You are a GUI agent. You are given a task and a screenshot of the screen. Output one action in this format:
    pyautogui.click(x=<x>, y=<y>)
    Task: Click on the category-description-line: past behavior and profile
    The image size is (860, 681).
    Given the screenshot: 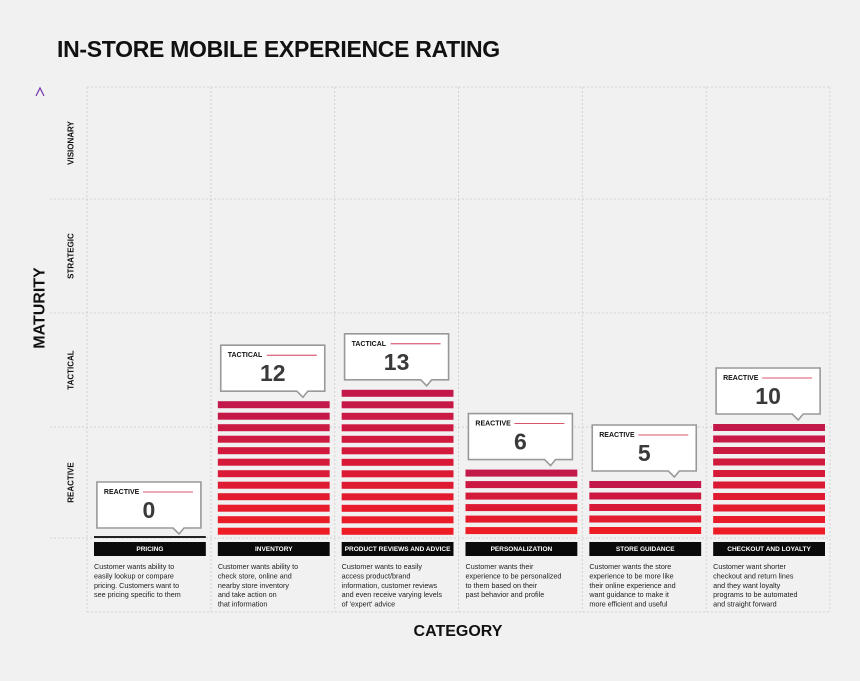 What is the action you would take?
    pyautogui.click(x=505, y=594)
    